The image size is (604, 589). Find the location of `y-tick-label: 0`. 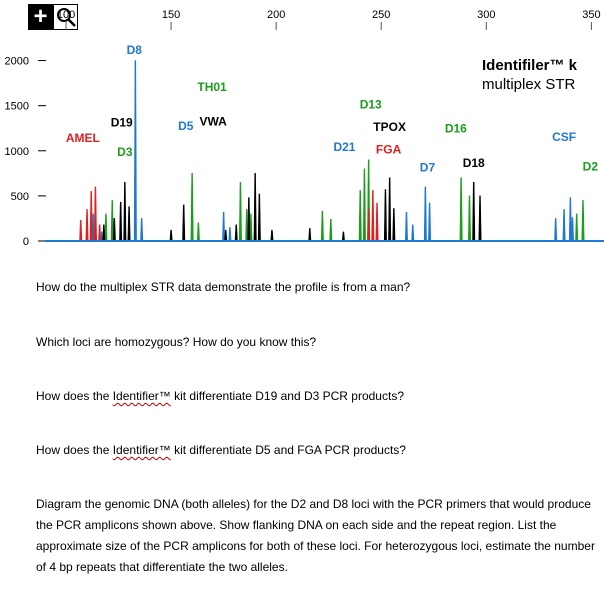

y-tick-label: 0 is located at coordinates (26, 242).